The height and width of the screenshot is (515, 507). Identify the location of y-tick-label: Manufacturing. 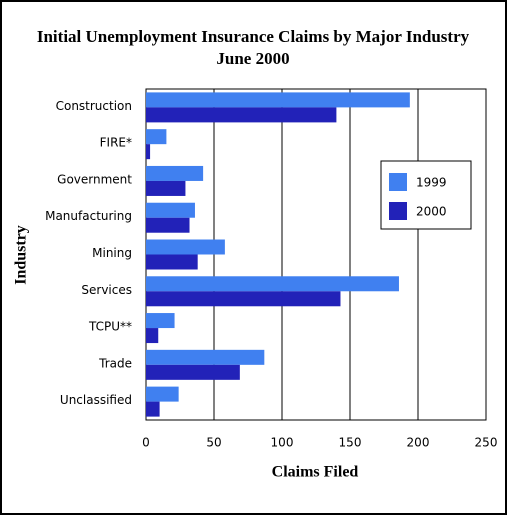
(88, 216).